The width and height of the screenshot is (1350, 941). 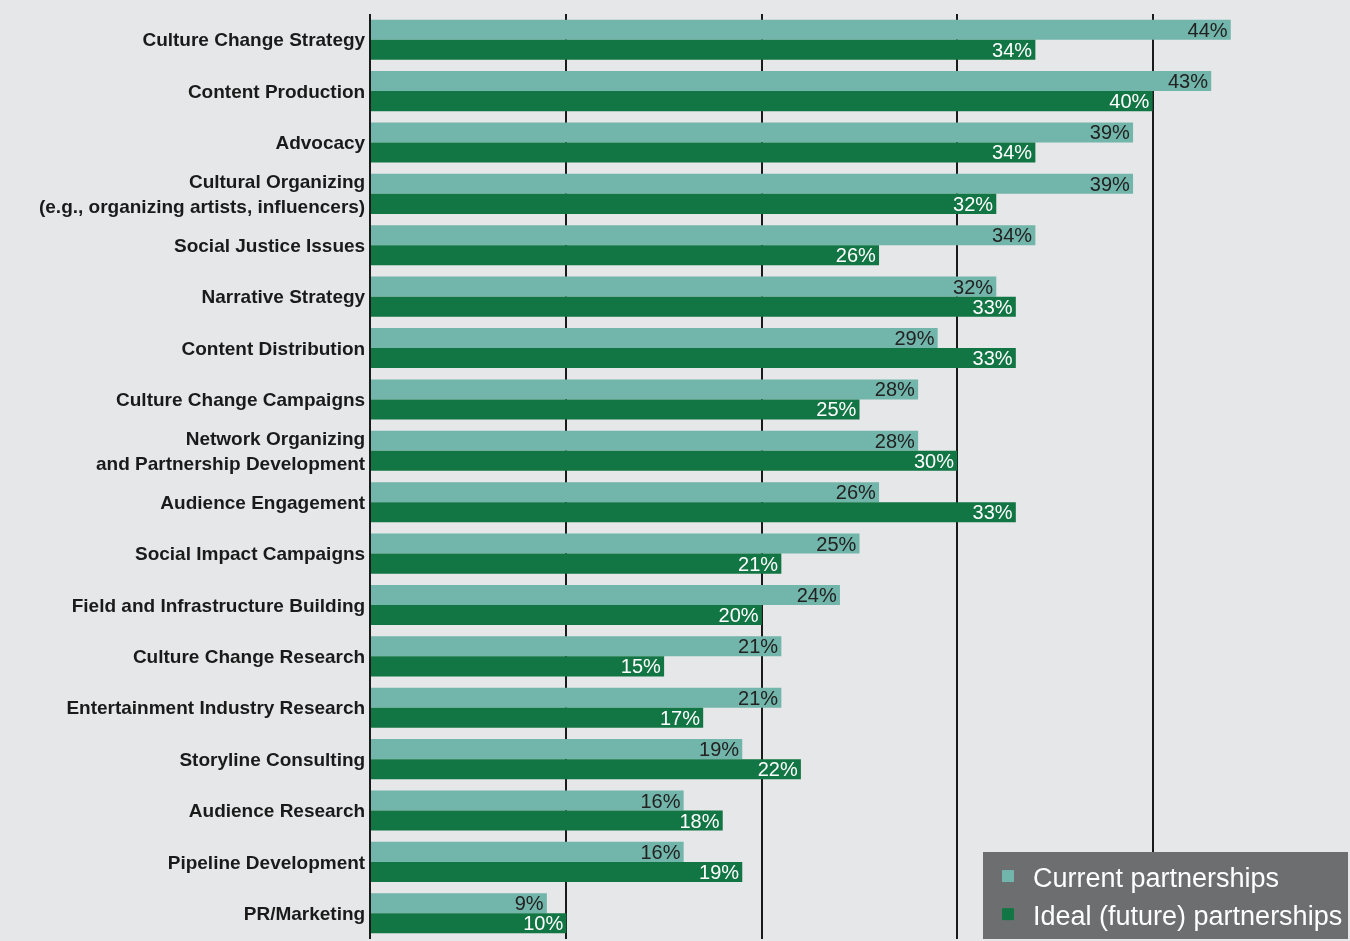 What do you see at coordinates (218, 605) in the screenshot?
I see `y-tick-label: Field and Infrastructure Building` at bounding box center [218, 605].